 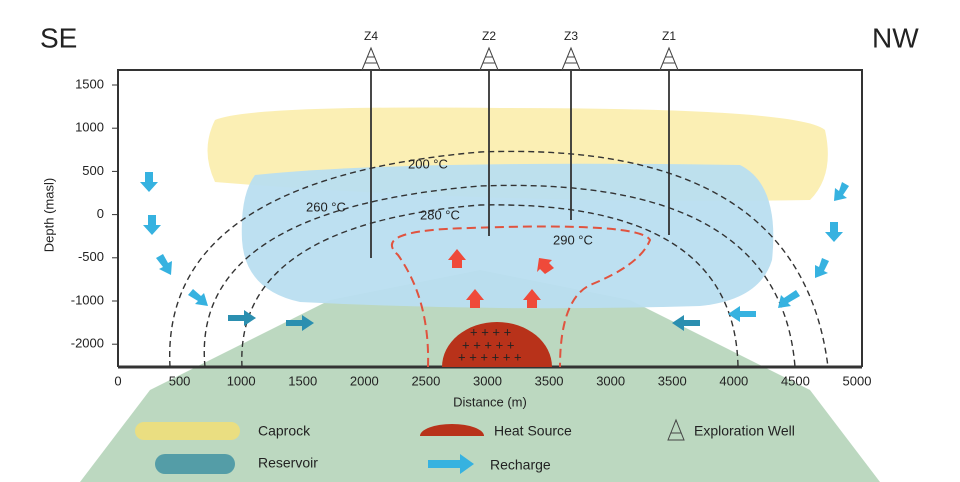 I want to click on legend-swatch-reservoir, so click(x=195, y=464).